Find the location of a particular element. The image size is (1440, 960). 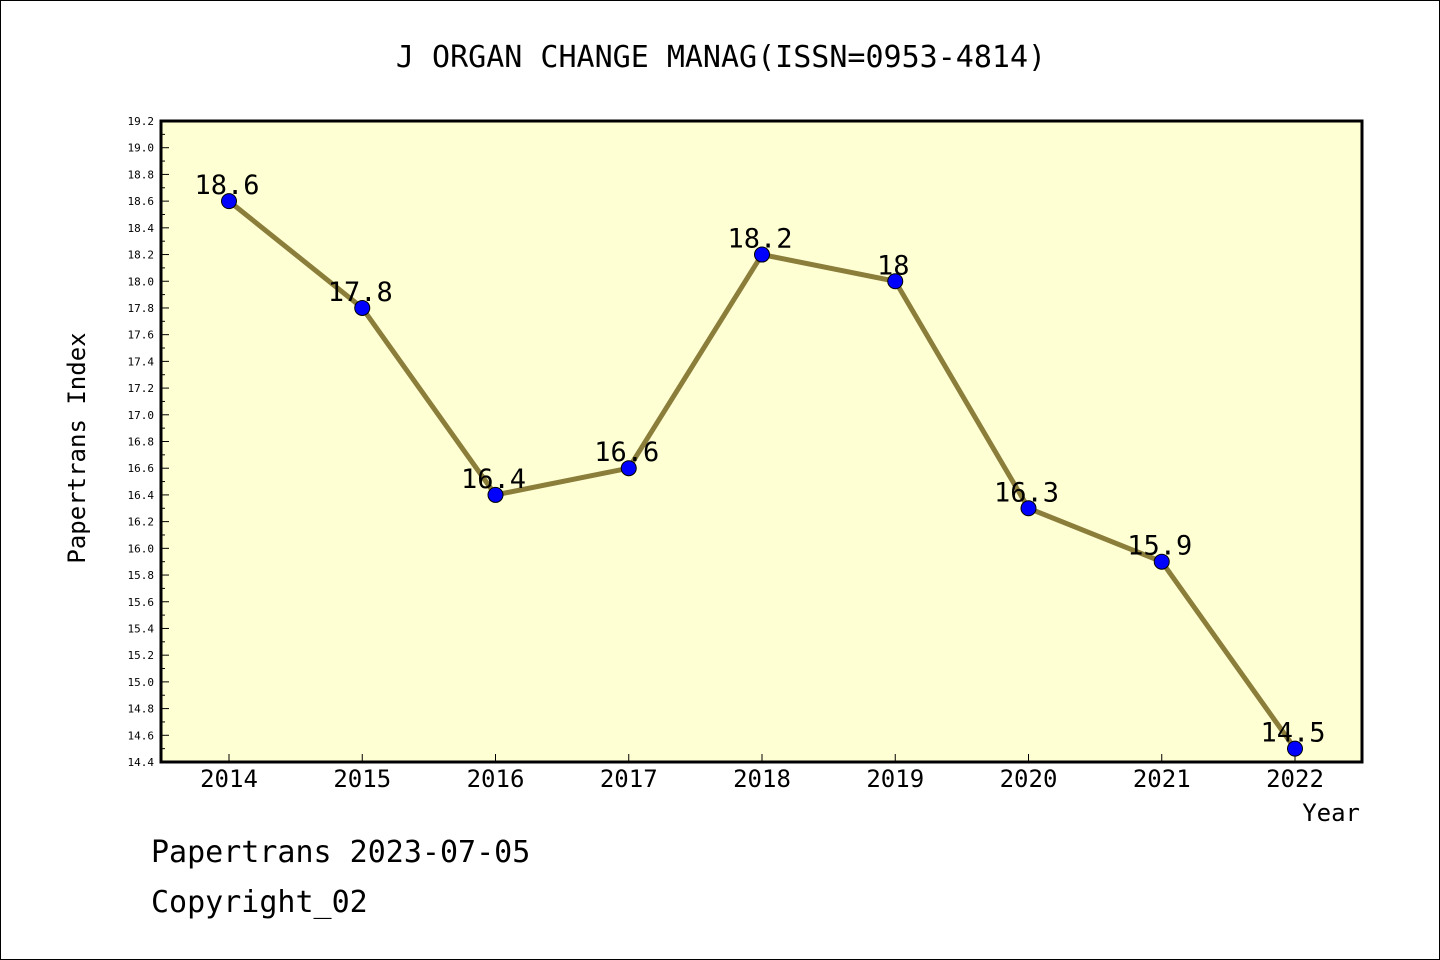

x-tick-label: 2016 is located at coordinates (496, 779).